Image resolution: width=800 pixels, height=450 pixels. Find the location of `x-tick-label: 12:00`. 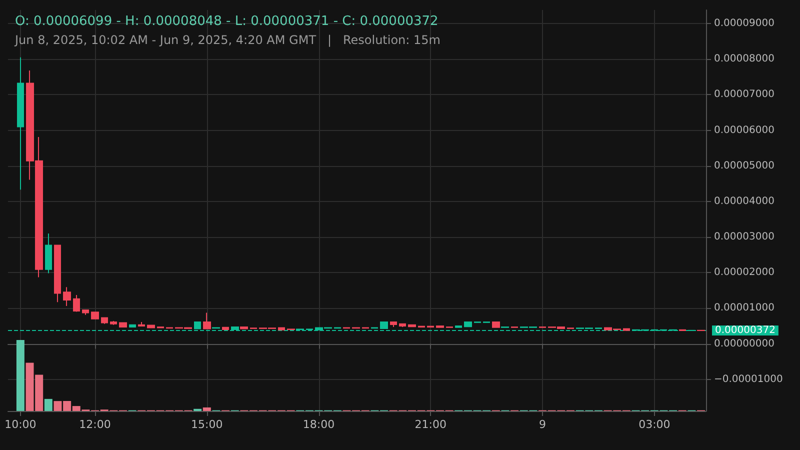

x-tick-label: 12:00 is located at coordinates (95, 424).